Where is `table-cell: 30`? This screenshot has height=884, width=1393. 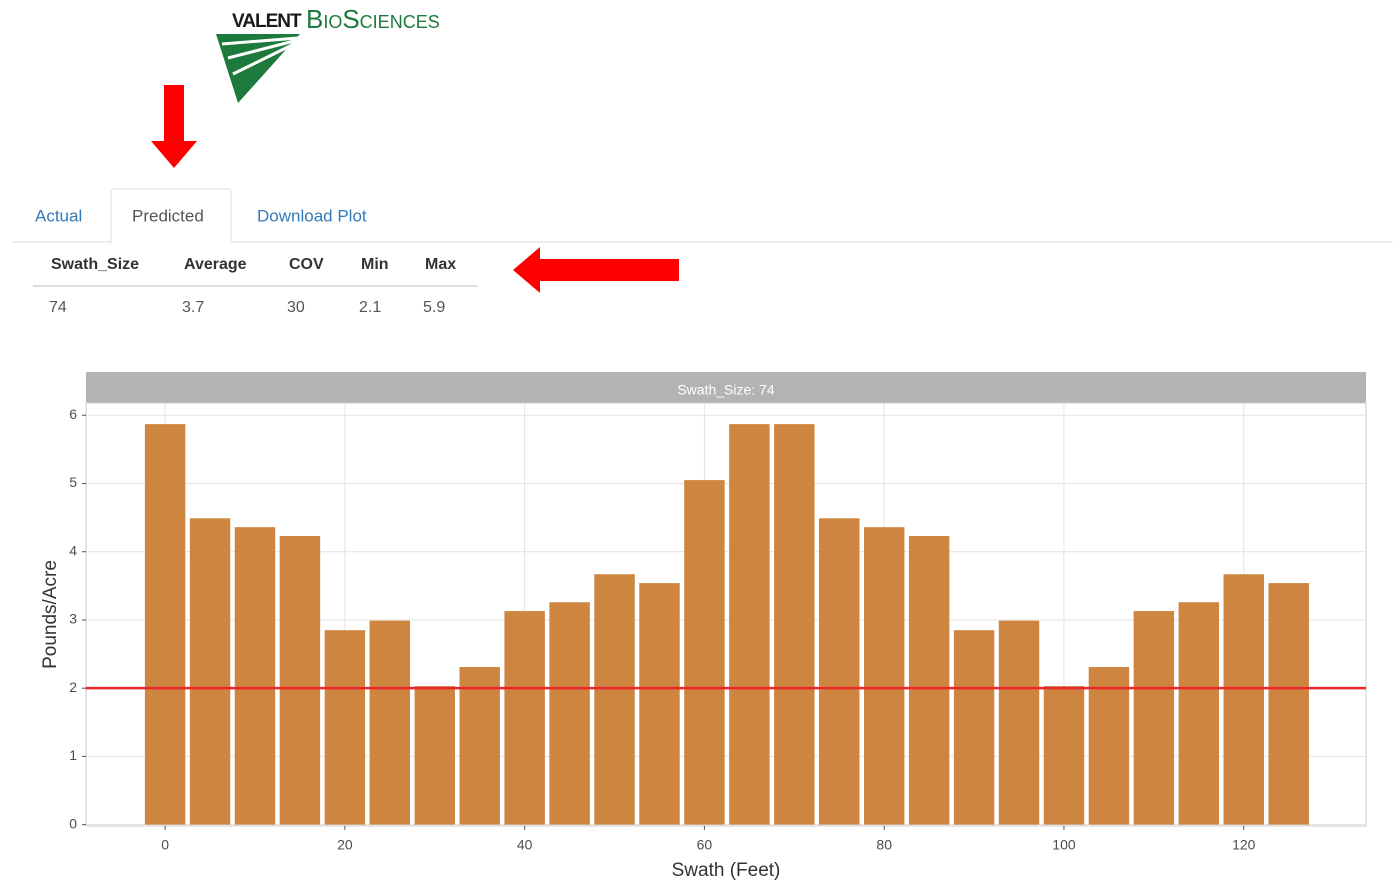 table-cell: 30 is located at coordinates (296, 307).